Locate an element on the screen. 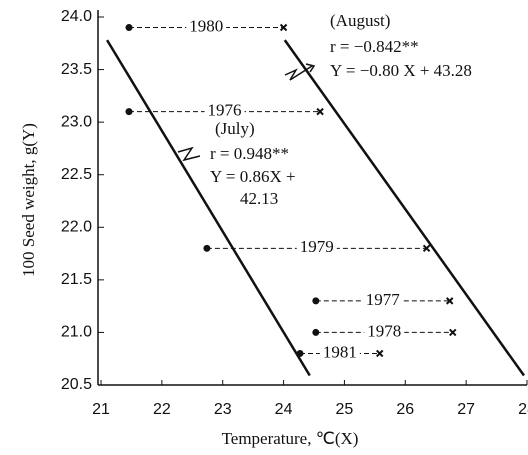 Image resolution: width=528 pixels, height=455 pixels. x-tick-label: 22 is located at coordinates (162, 409).